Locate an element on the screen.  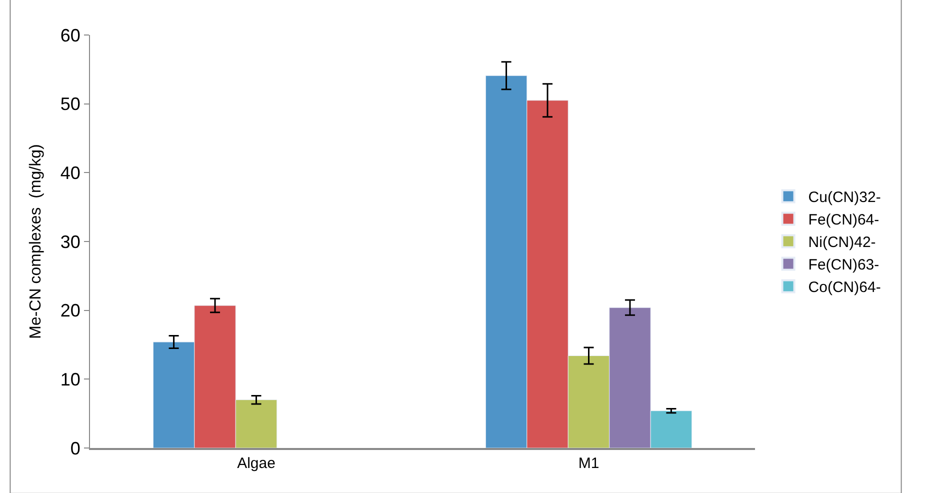
y-tick-label: 50 is located at coordinates (70, 104).